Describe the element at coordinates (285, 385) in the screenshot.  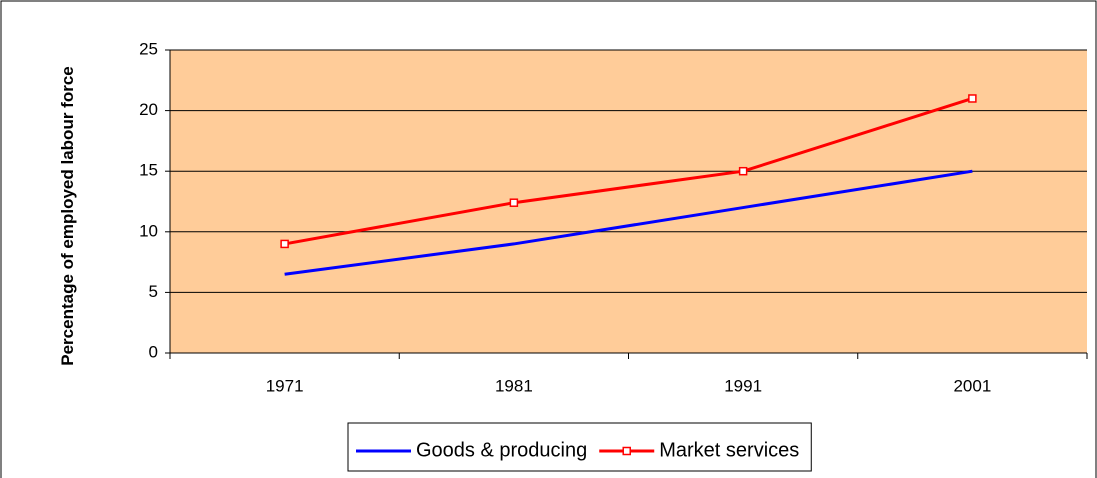
I see `x-tick-label: 1971` at that location.